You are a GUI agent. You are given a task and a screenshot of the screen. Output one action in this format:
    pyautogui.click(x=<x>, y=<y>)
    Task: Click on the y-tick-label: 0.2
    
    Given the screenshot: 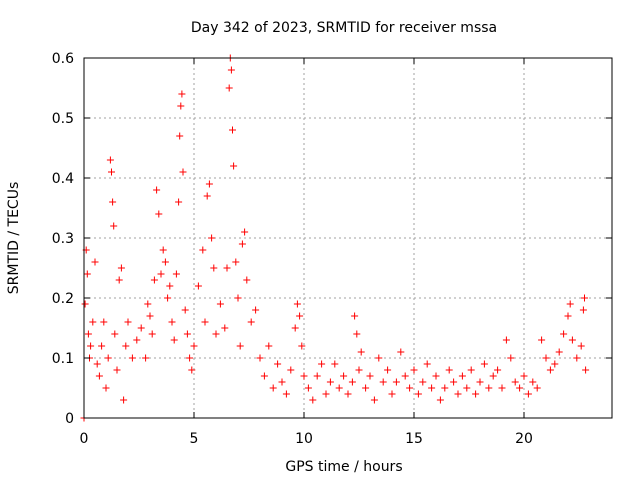 What is the action you would take?
    pyautogui.click(x=63, y=299)
    